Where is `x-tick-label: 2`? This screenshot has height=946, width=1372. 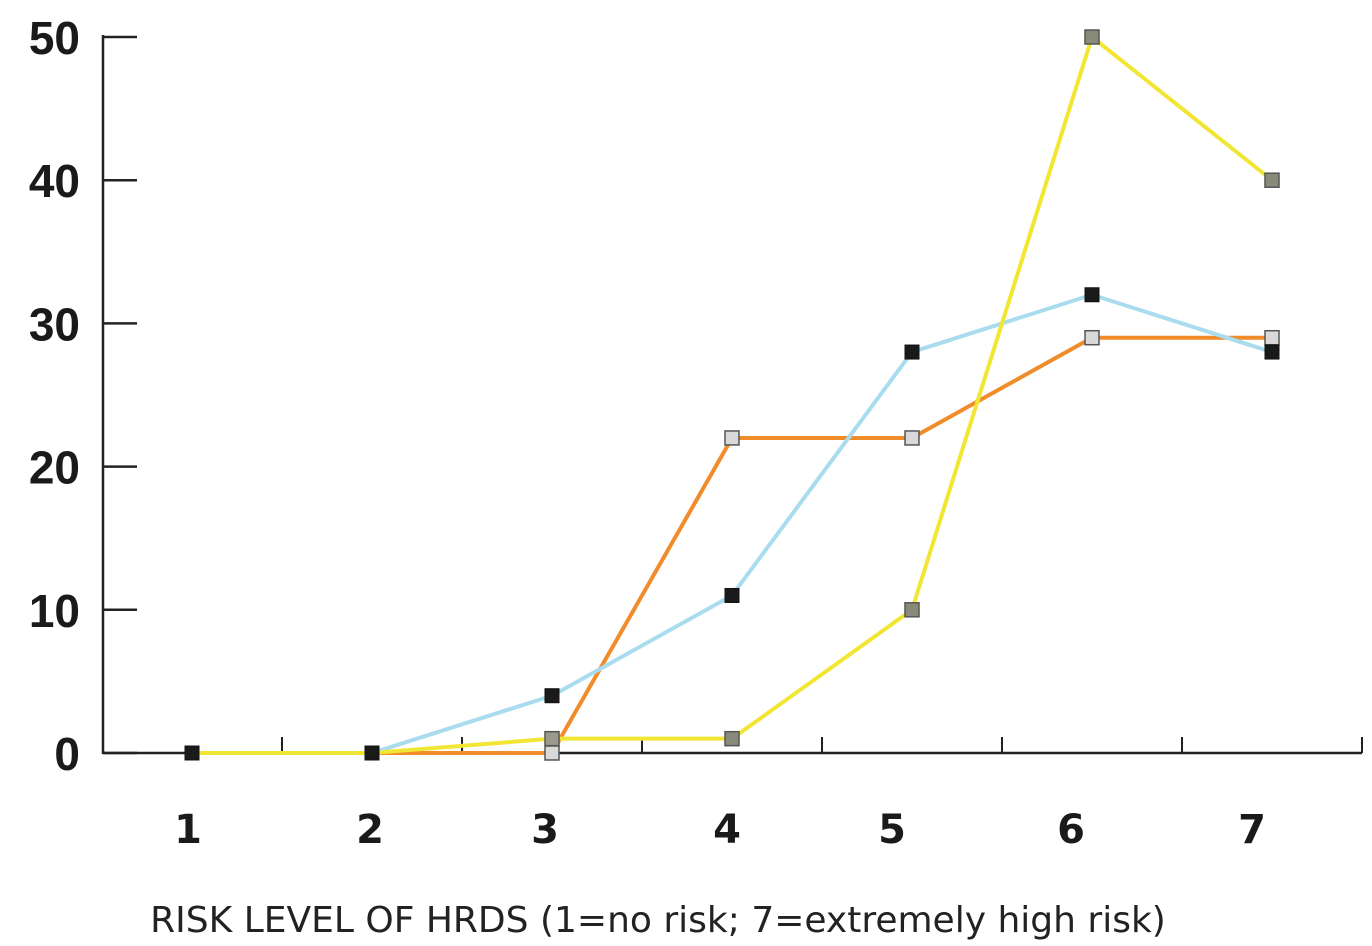 x-tick-label: 2 is located at coordinates (370, 830).